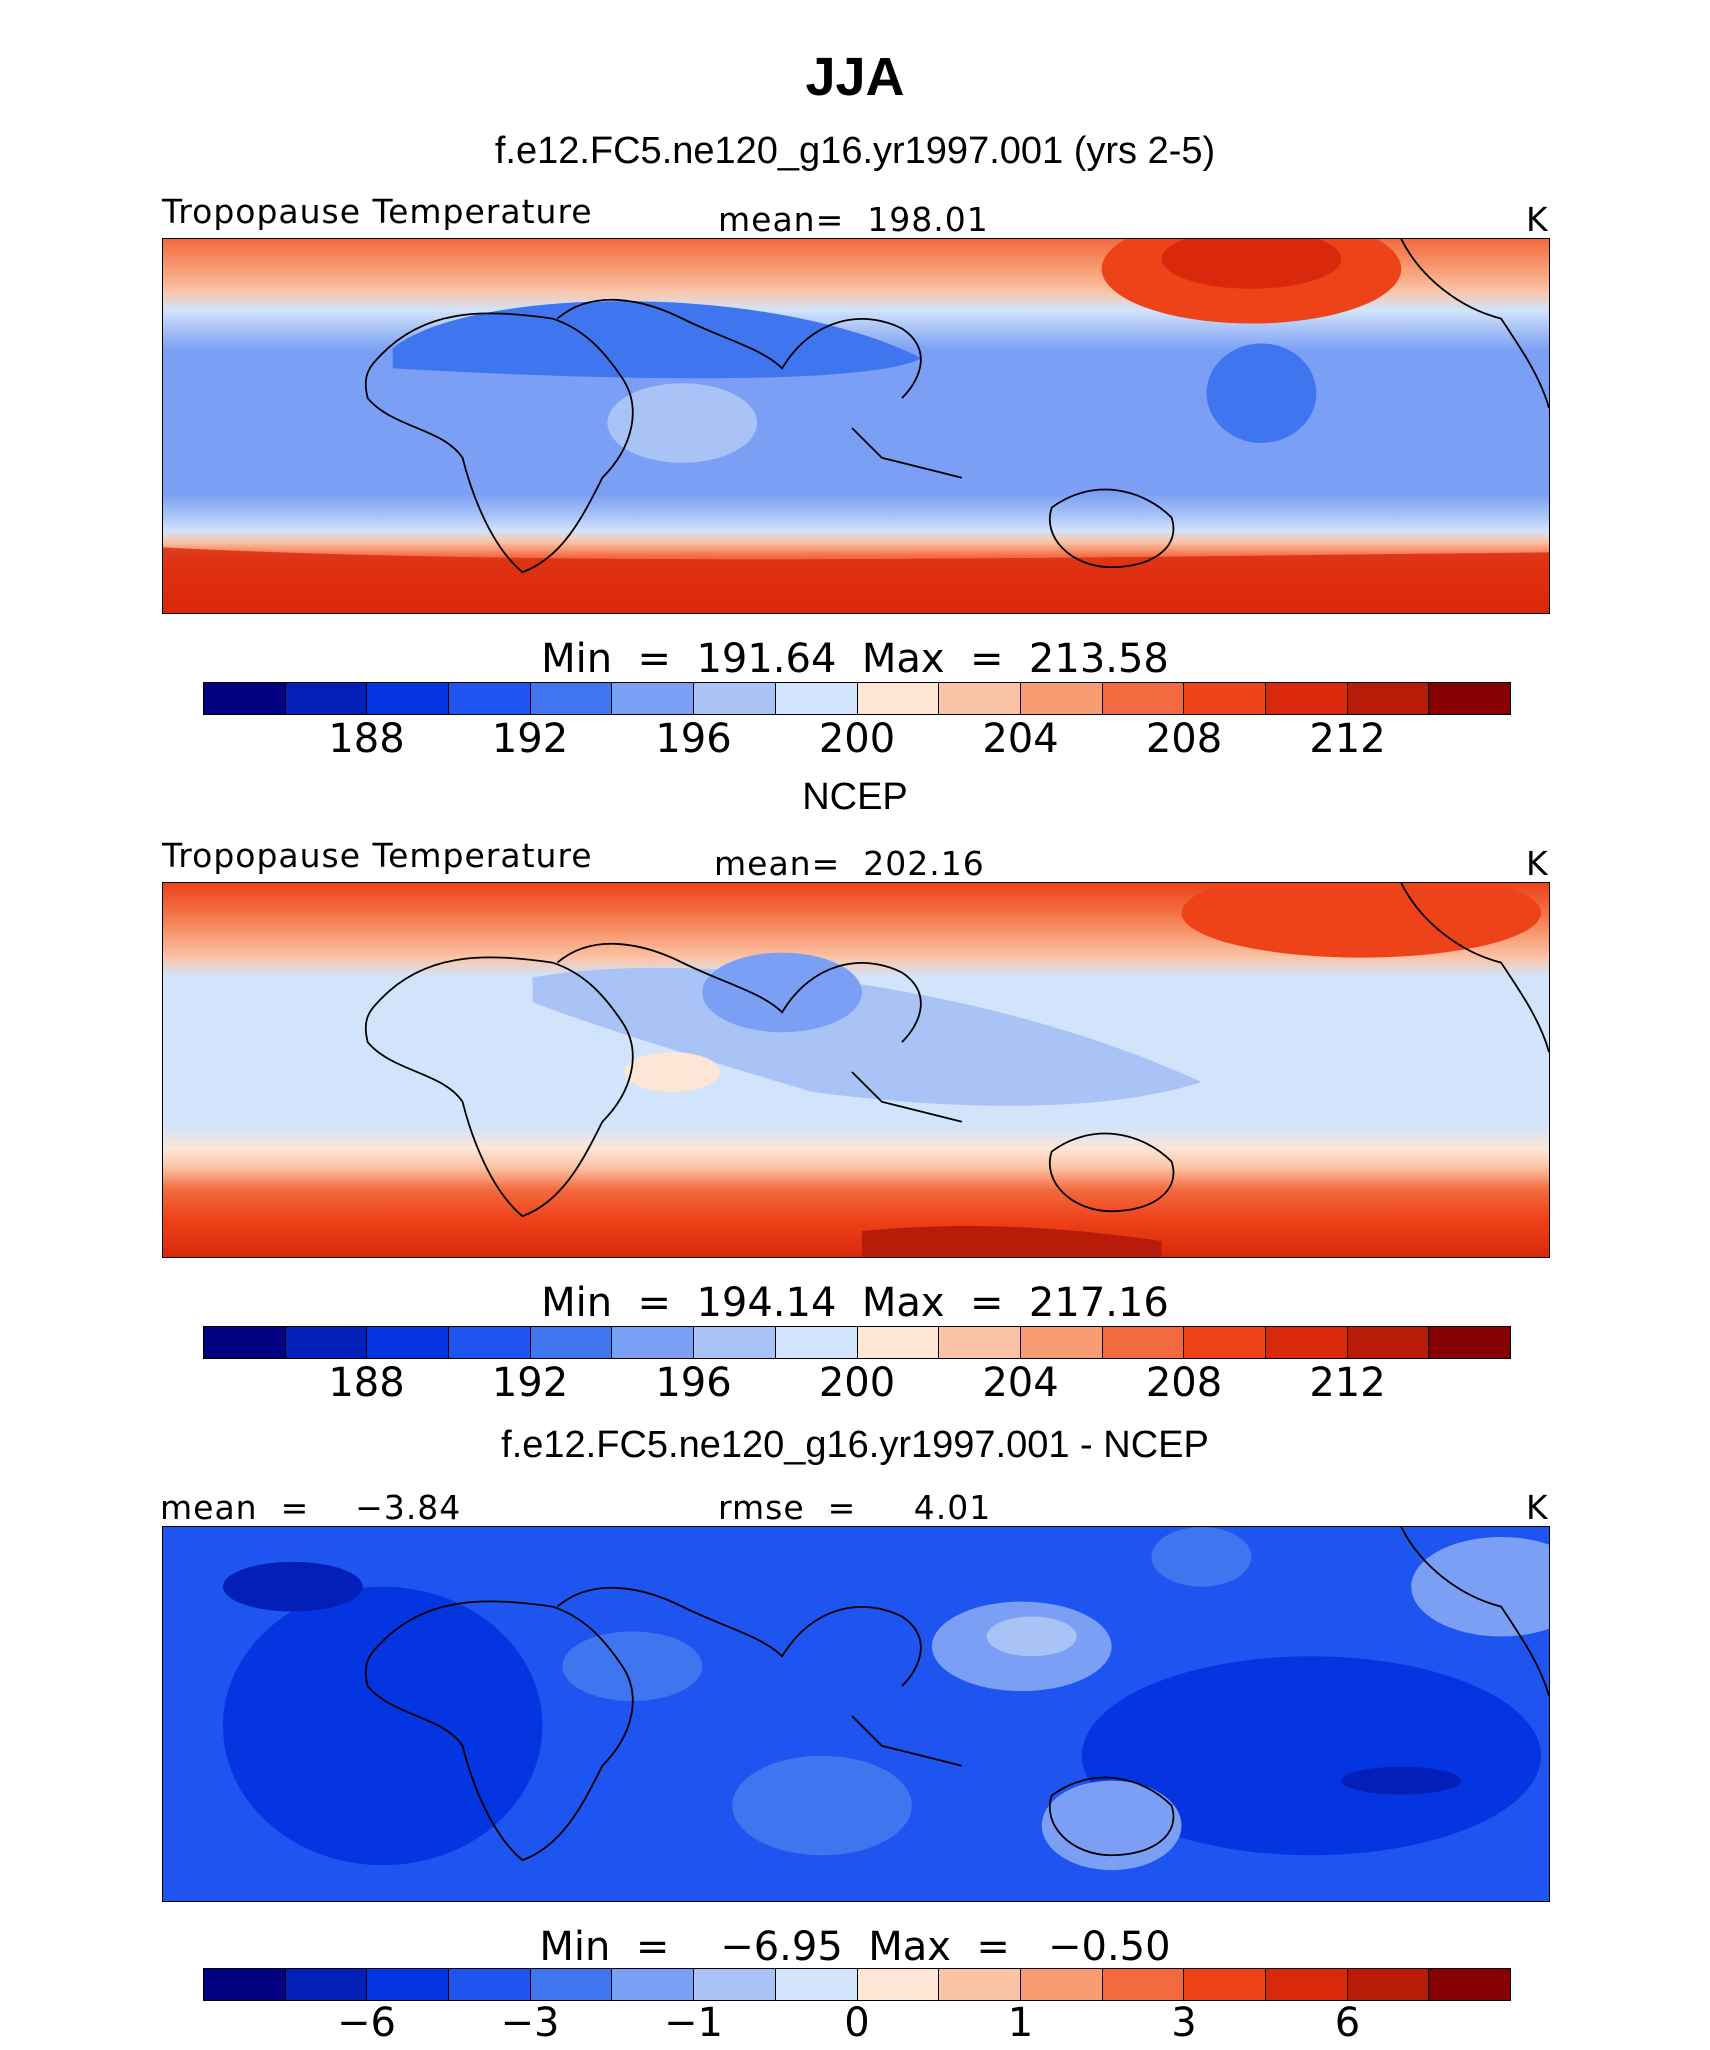 The image size is (1710, 2050). I want to click on panel-2-colorbar-ticks: 188 192 196 200 204 208 212, so click(857, 1385).